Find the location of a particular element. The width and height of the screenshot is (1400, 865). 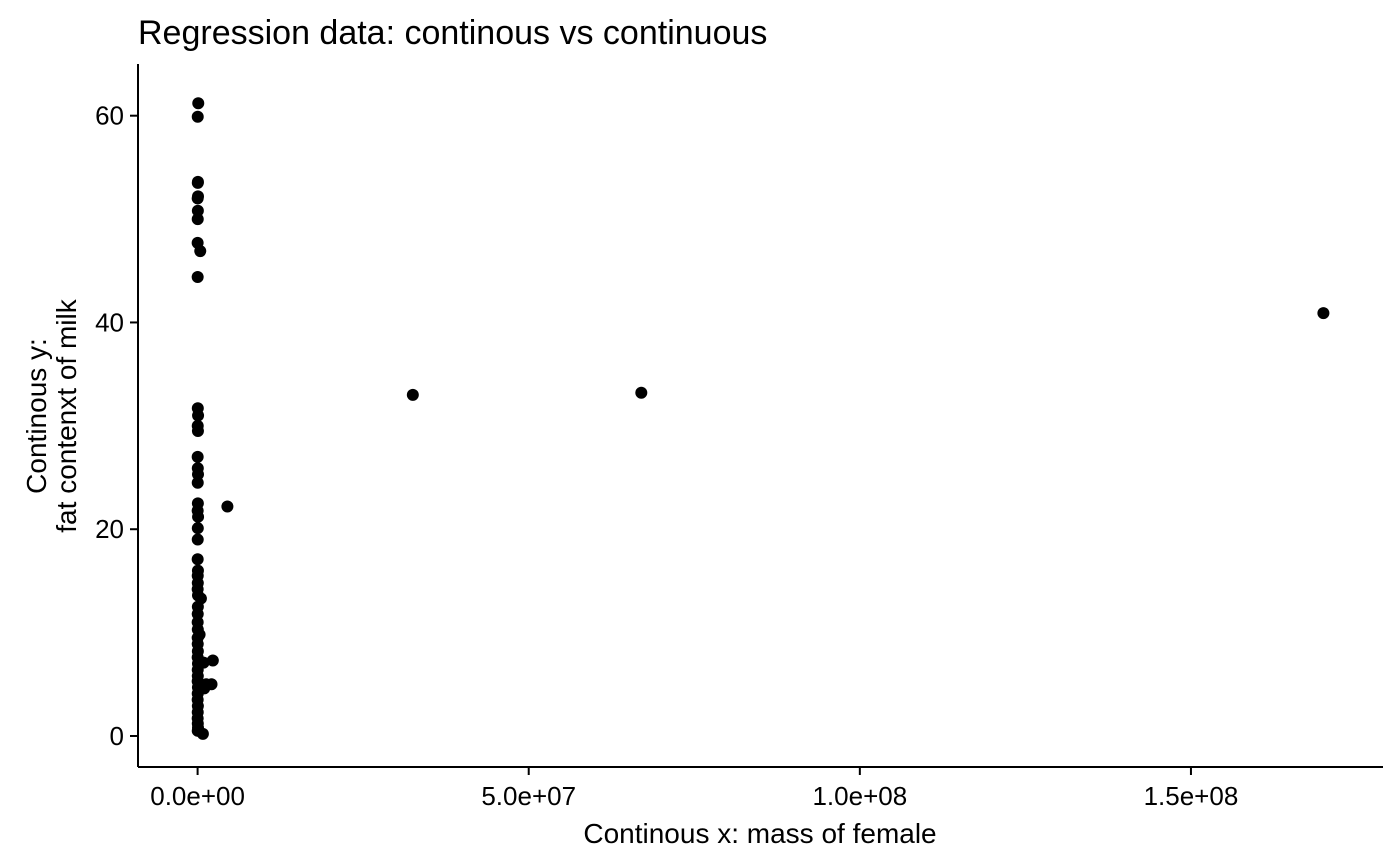

y-axis-label: Continous y: fat contenxt of milk is located at coordinates (51, 415).